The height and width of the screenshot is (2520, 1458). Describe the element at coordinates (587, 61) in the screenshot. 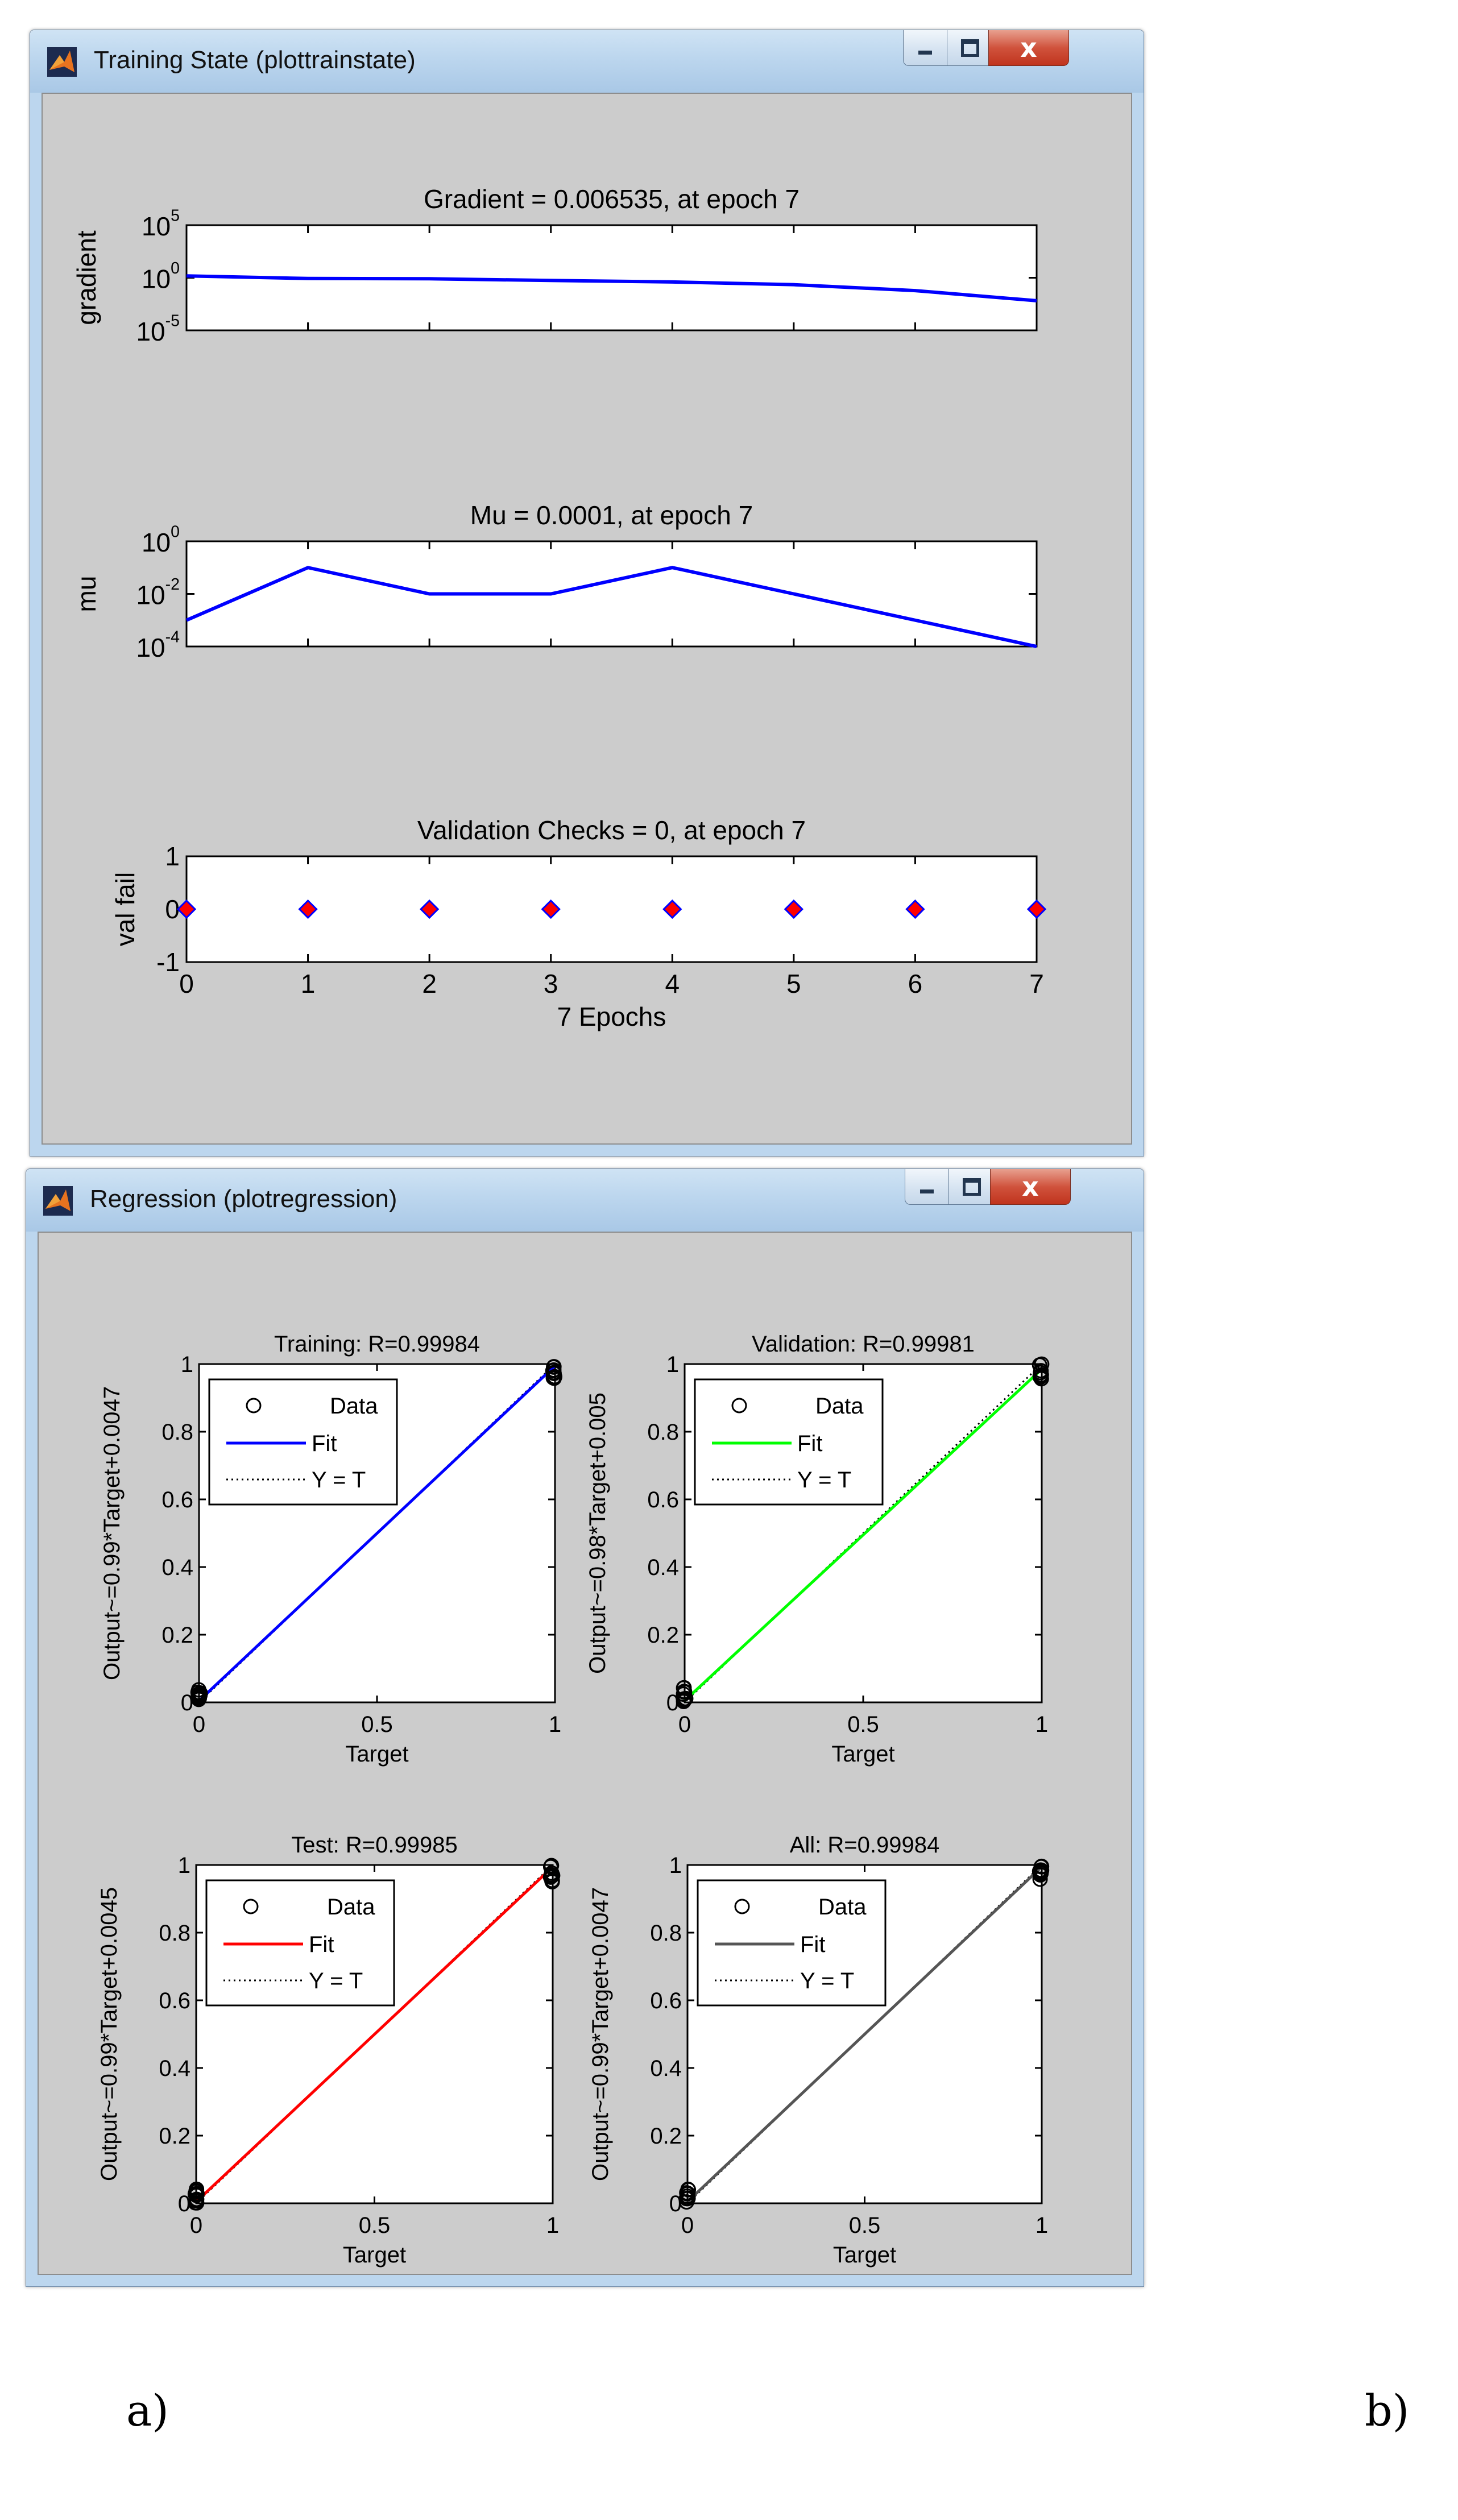

I see `title-bar: Training State (plottrainstate) x` at that location.